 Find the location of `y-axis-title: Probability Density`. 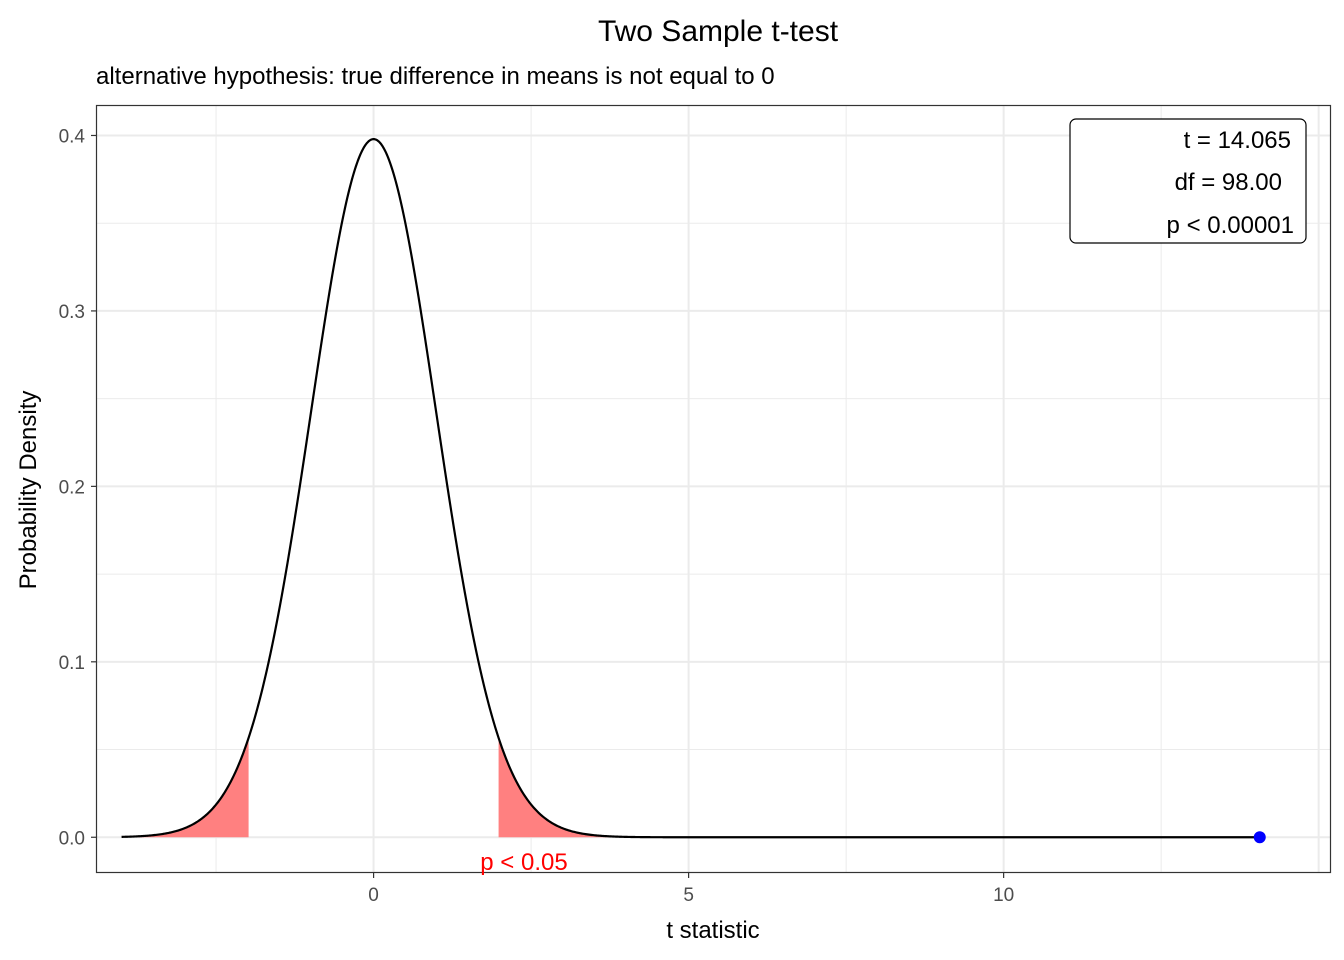

y-axis-title: Probability Density is located at coordinates (28, 490).